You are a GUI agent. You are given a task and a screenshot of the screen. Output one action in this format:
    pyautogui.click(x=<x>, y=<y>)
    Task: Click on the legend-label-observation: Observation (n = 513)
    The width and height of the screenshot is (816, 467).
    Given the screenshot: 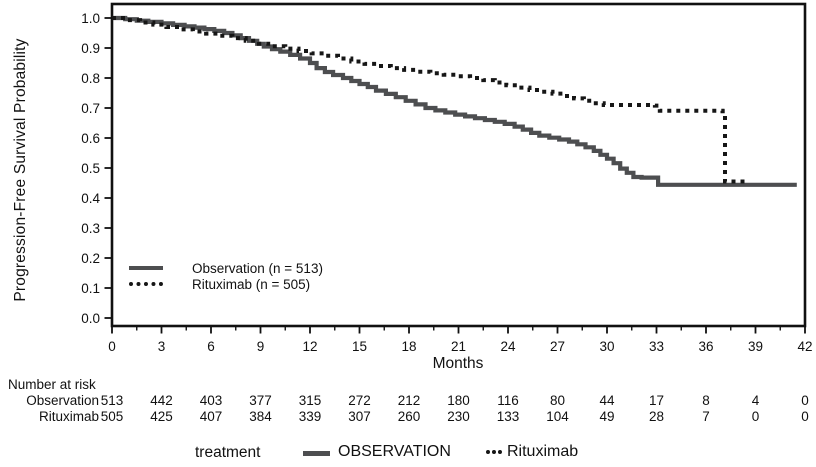 What is the action you would take?
    pyautogui.click(x=257, y=268)
    